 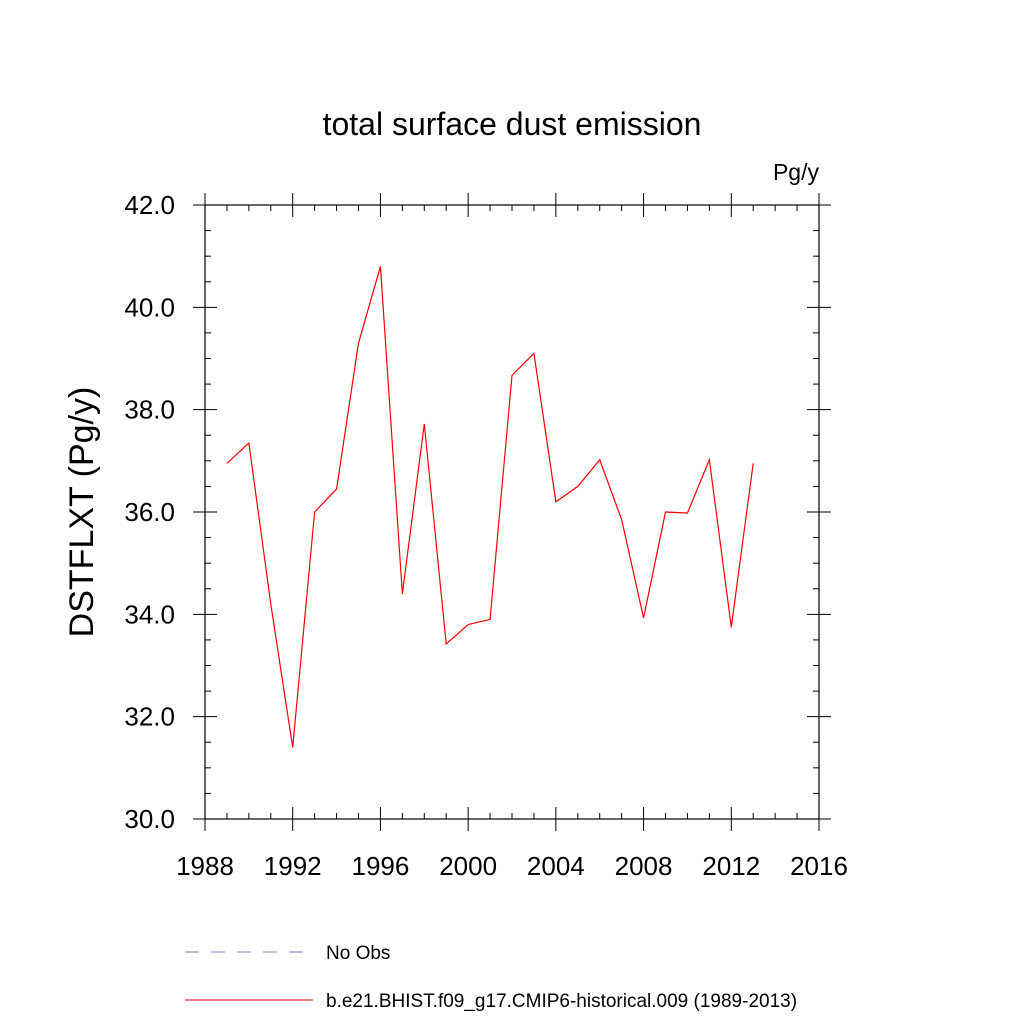 I want to click on y-tick-label: 38.0, so click(x=149, y=410).